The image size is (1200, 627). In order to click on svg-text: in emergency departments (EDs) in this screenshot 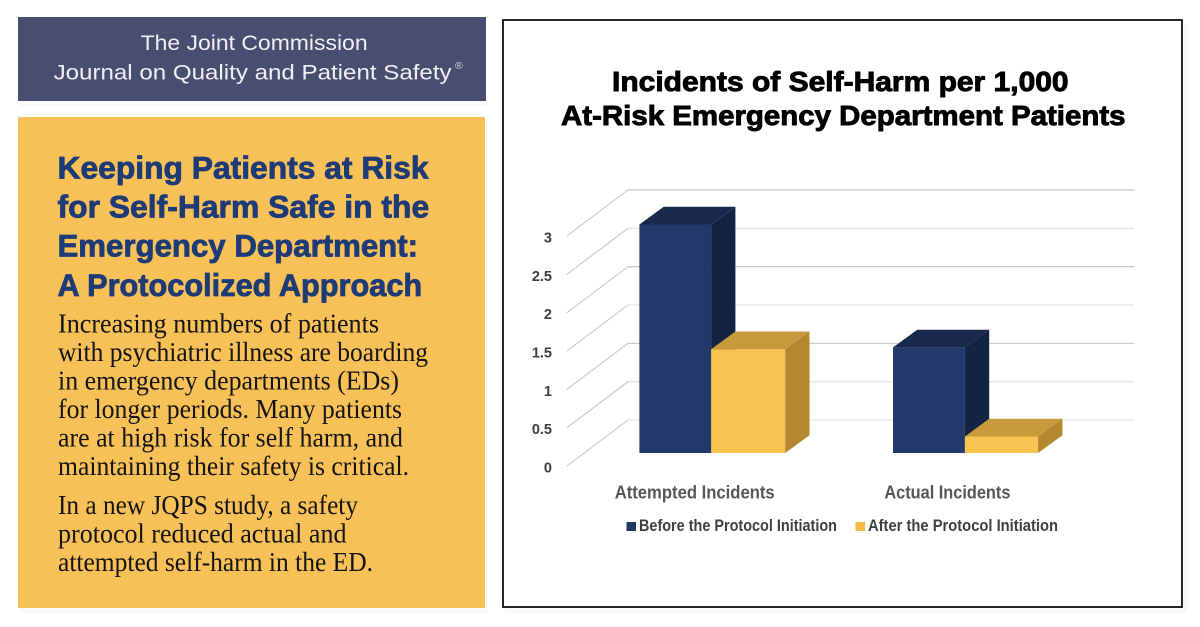, I will do `click(228, 381)`.